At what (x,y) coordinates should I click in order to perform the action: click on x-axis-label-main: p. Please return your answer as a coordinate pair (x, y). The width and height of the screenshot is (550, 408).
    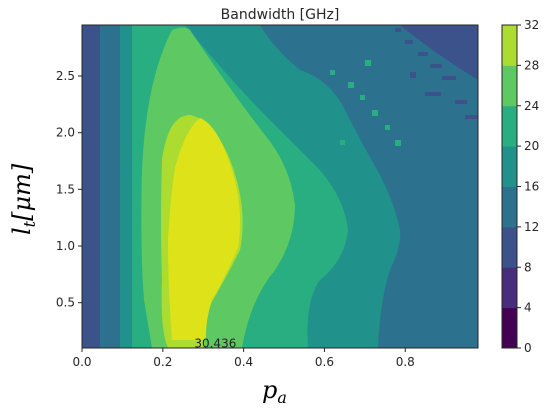
    Looking at the image, I should click on (269, 390).